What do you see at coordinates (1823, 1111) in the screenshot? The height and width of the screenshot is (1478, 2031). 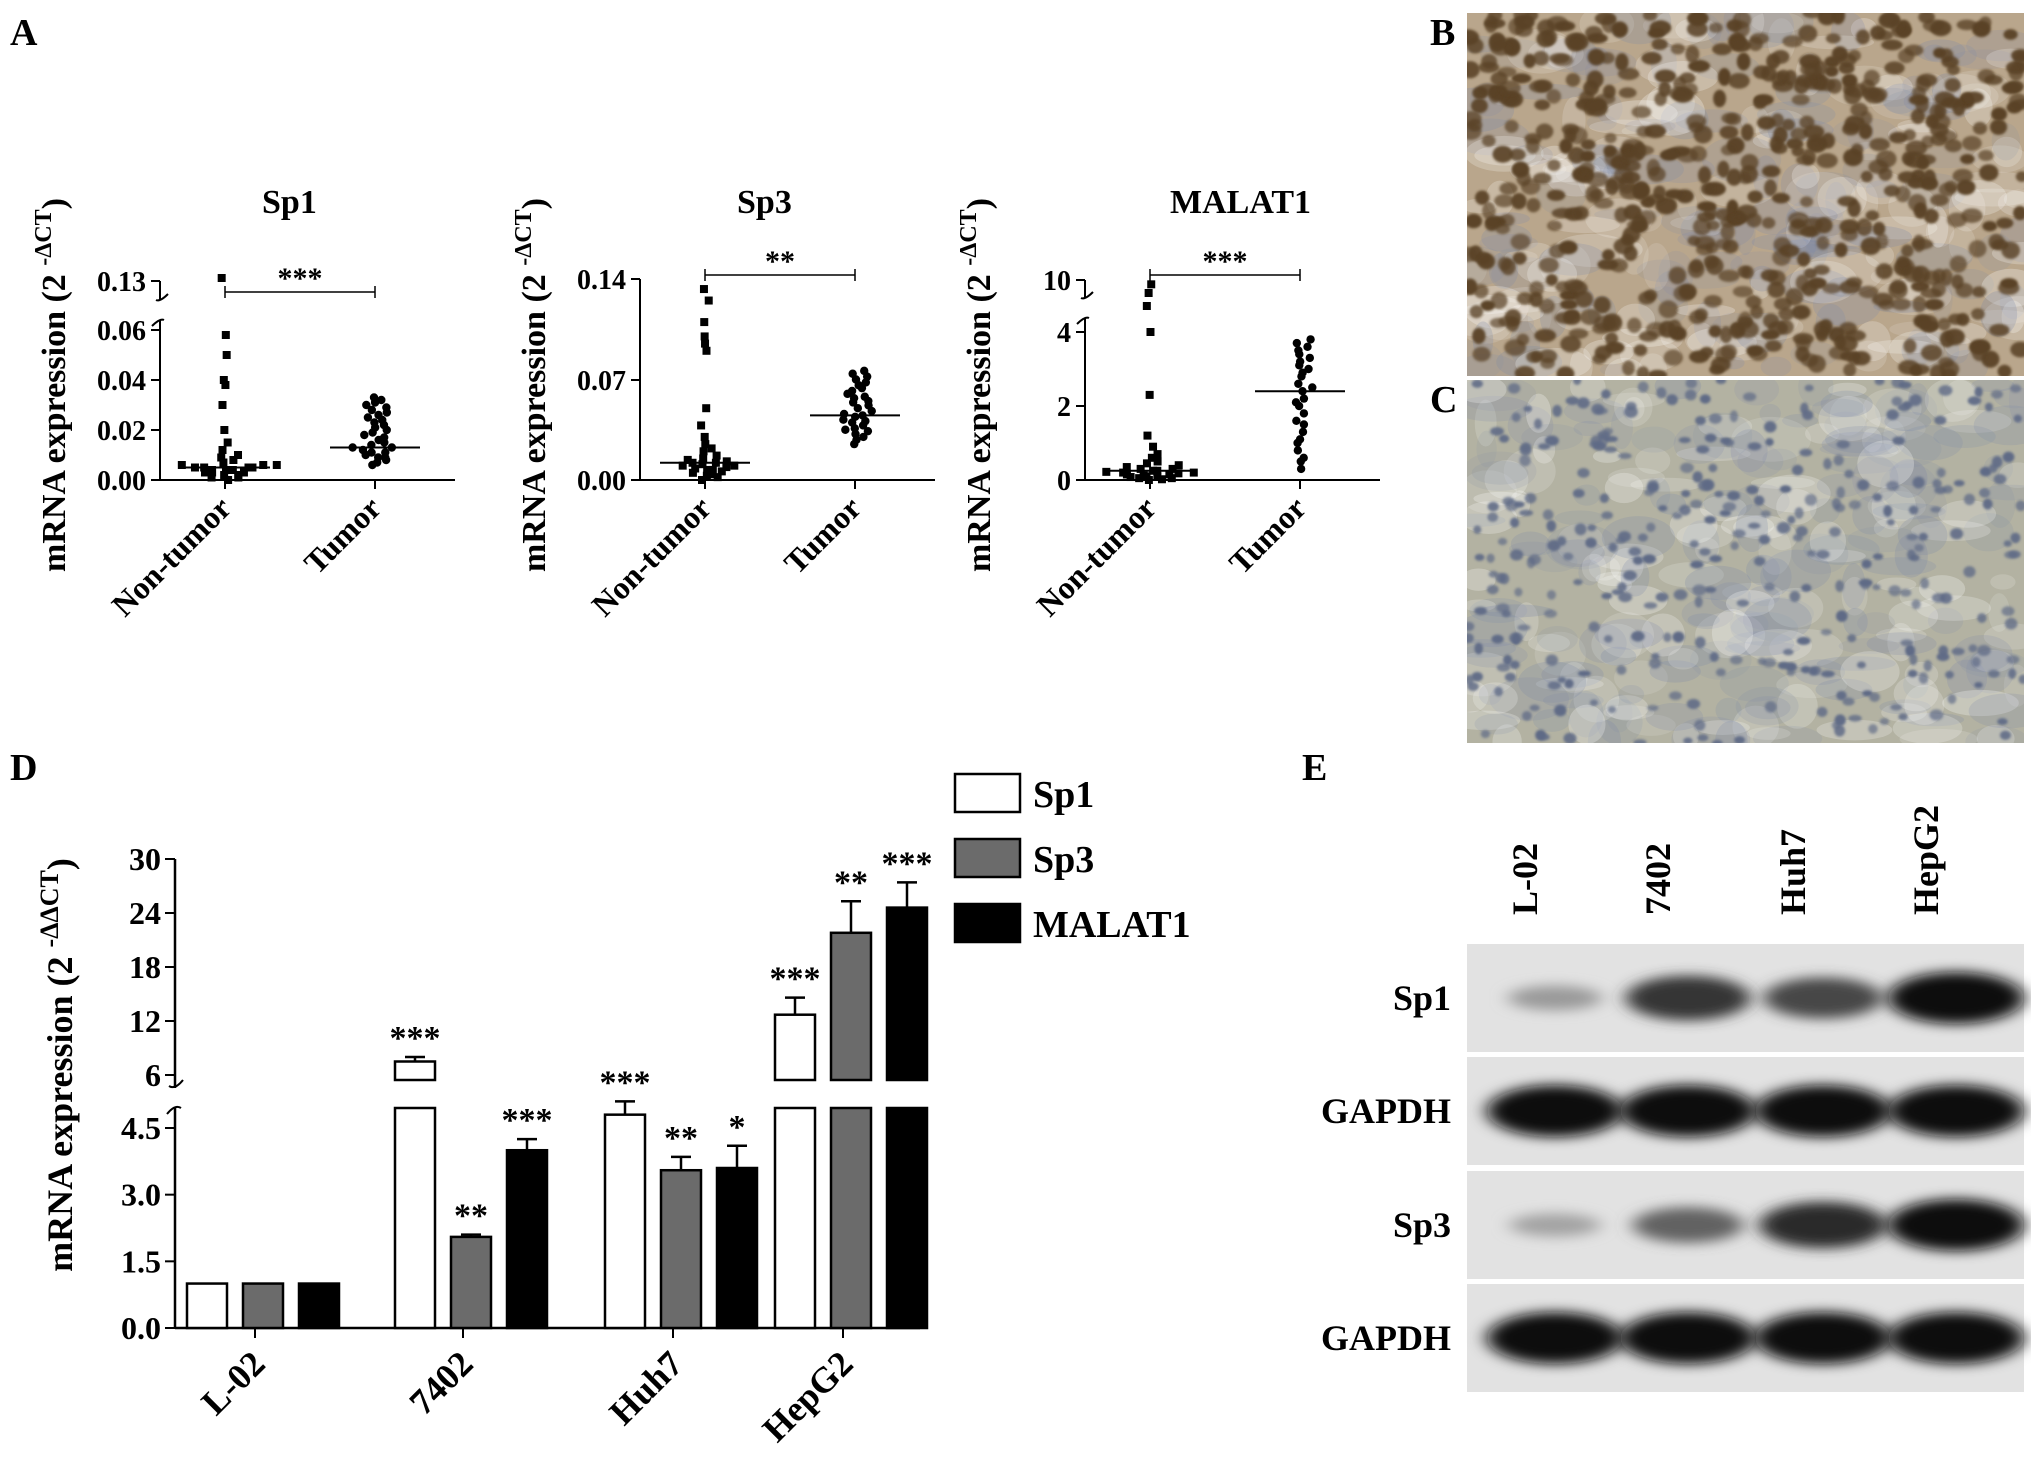 I see `protein-band` at bounding box center [1823, 1111].